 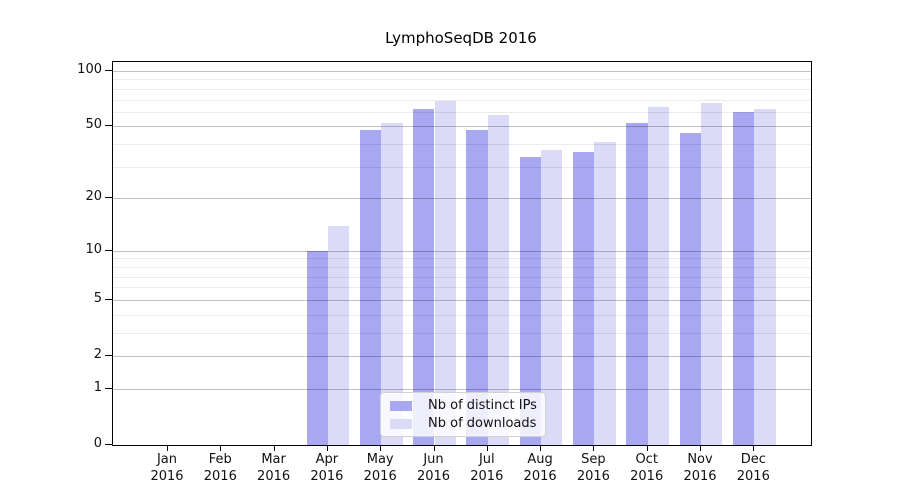 What do you see at coordinates (433, 468) in the screenshot?
I see `x-tick-label: Jun 2016` at bounding box center [433, 468].